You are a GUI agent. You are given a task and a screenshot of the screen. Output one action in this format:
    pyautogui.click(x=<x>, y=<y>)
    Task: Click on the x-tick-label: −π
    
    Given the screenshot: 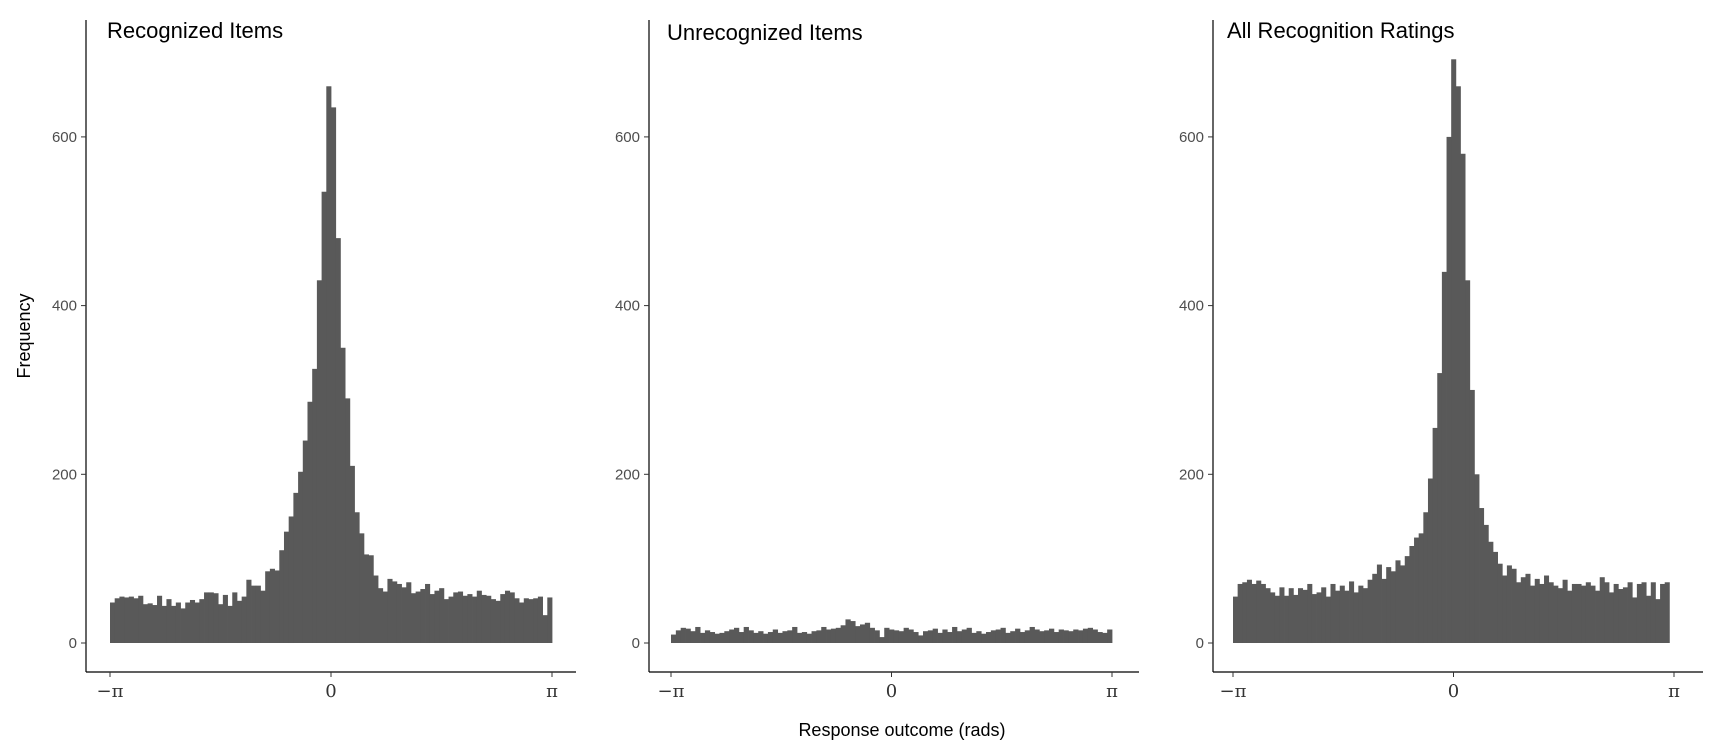 What is the action you would take?
    pyautogui.click(x=671, y=691)
    